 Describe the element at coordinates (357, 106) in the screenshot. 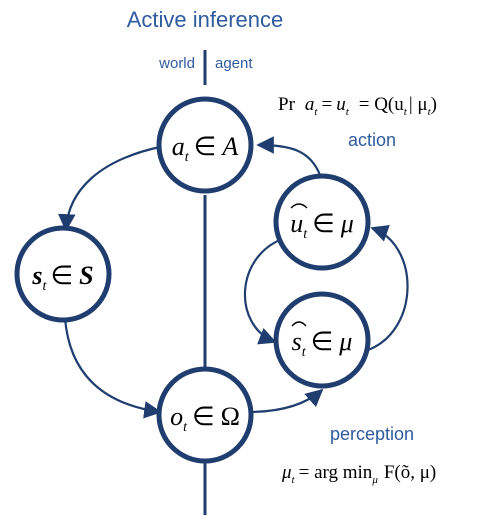

I see `action-equation: Pr at = ut = Q(ut | μt)` at that location.